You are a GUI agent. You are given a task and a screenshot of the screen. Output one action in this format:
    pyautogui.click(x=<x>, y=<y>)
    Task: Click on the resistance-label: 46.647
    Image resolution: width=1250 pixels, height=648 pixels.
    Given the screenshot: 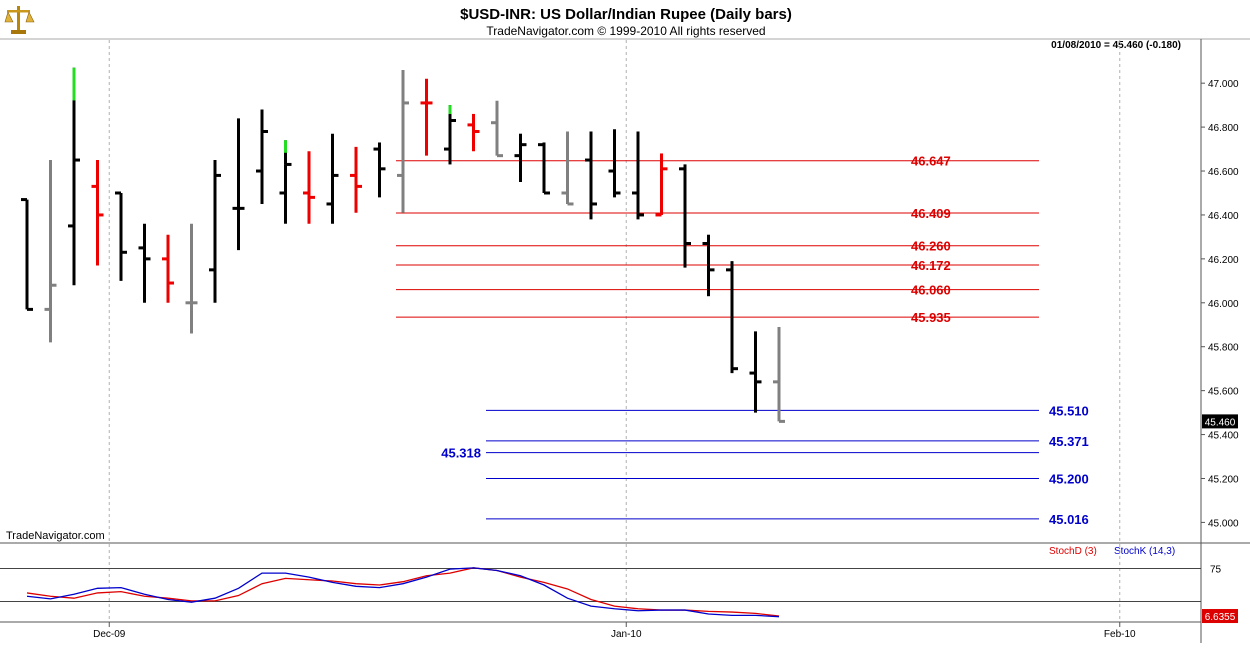 What is the action you would take?
    pyautogui.click(x=931, y=161)
    